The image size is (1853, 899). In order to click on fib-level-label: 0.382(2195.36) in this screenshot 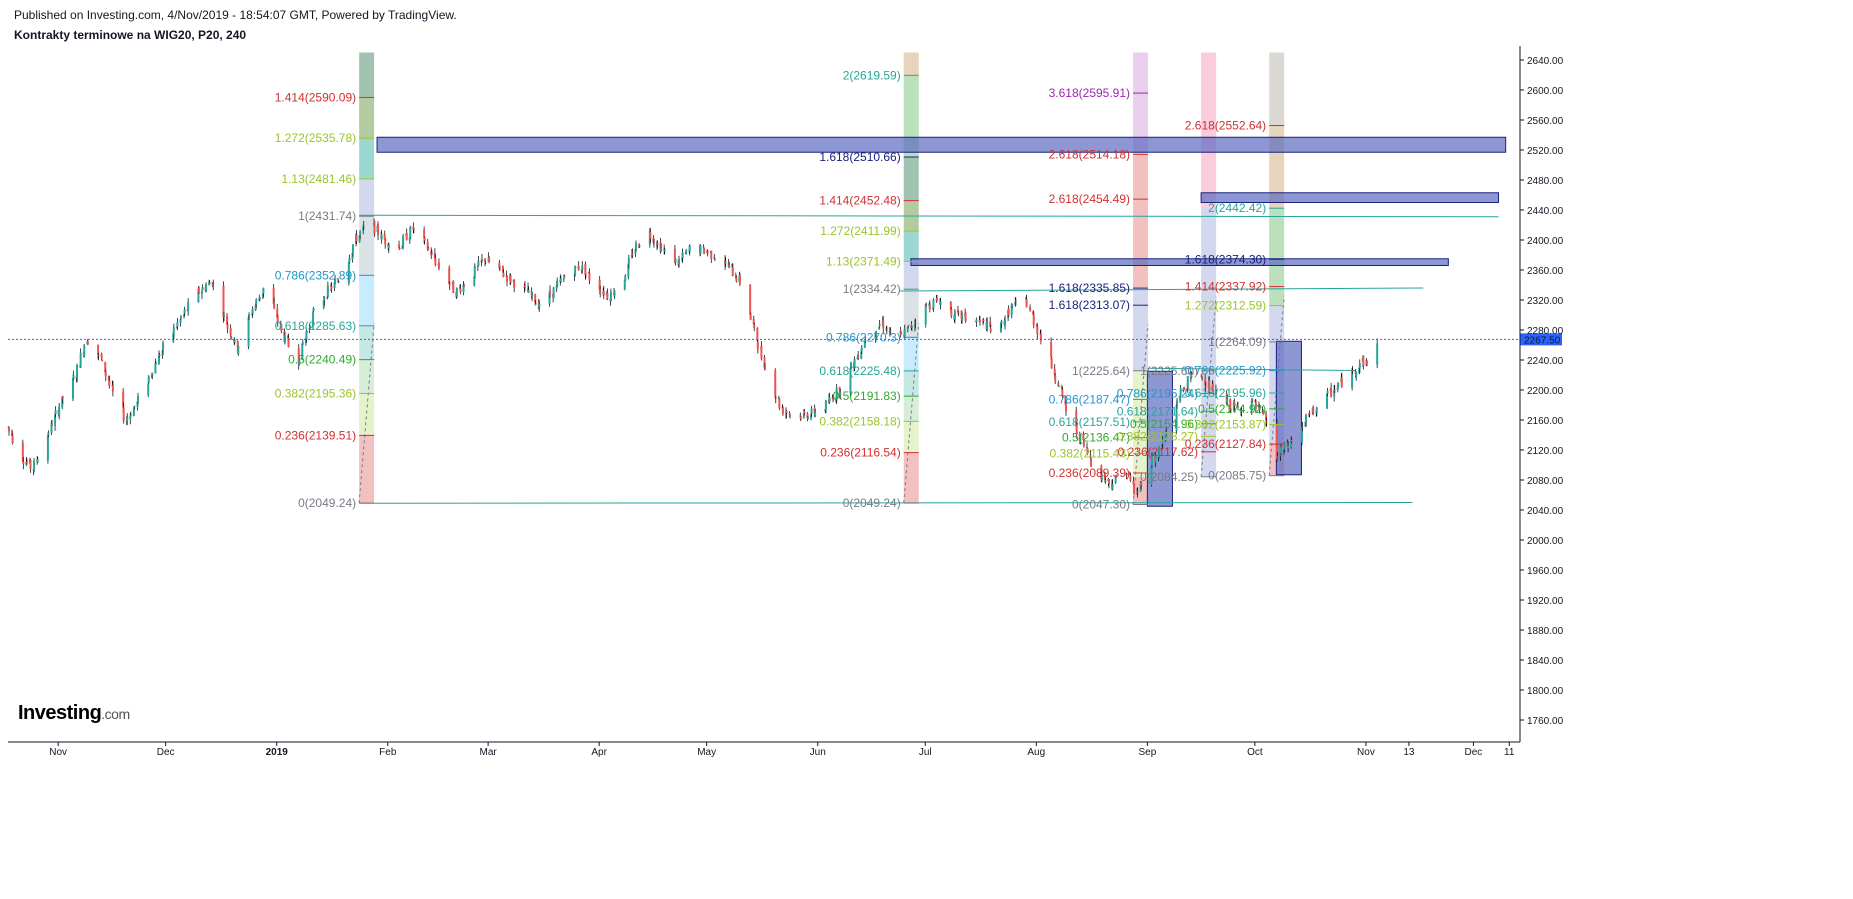, I will do `click(315, 393)`.